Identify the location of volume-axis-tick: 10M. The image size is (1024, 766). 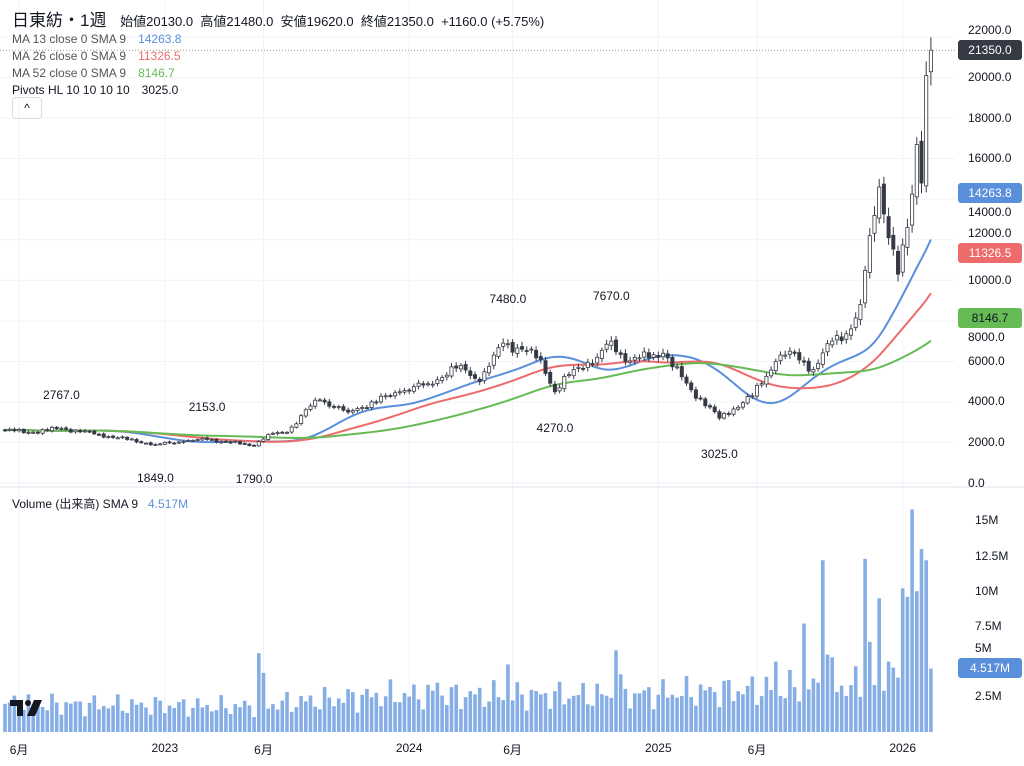
(987, 590).